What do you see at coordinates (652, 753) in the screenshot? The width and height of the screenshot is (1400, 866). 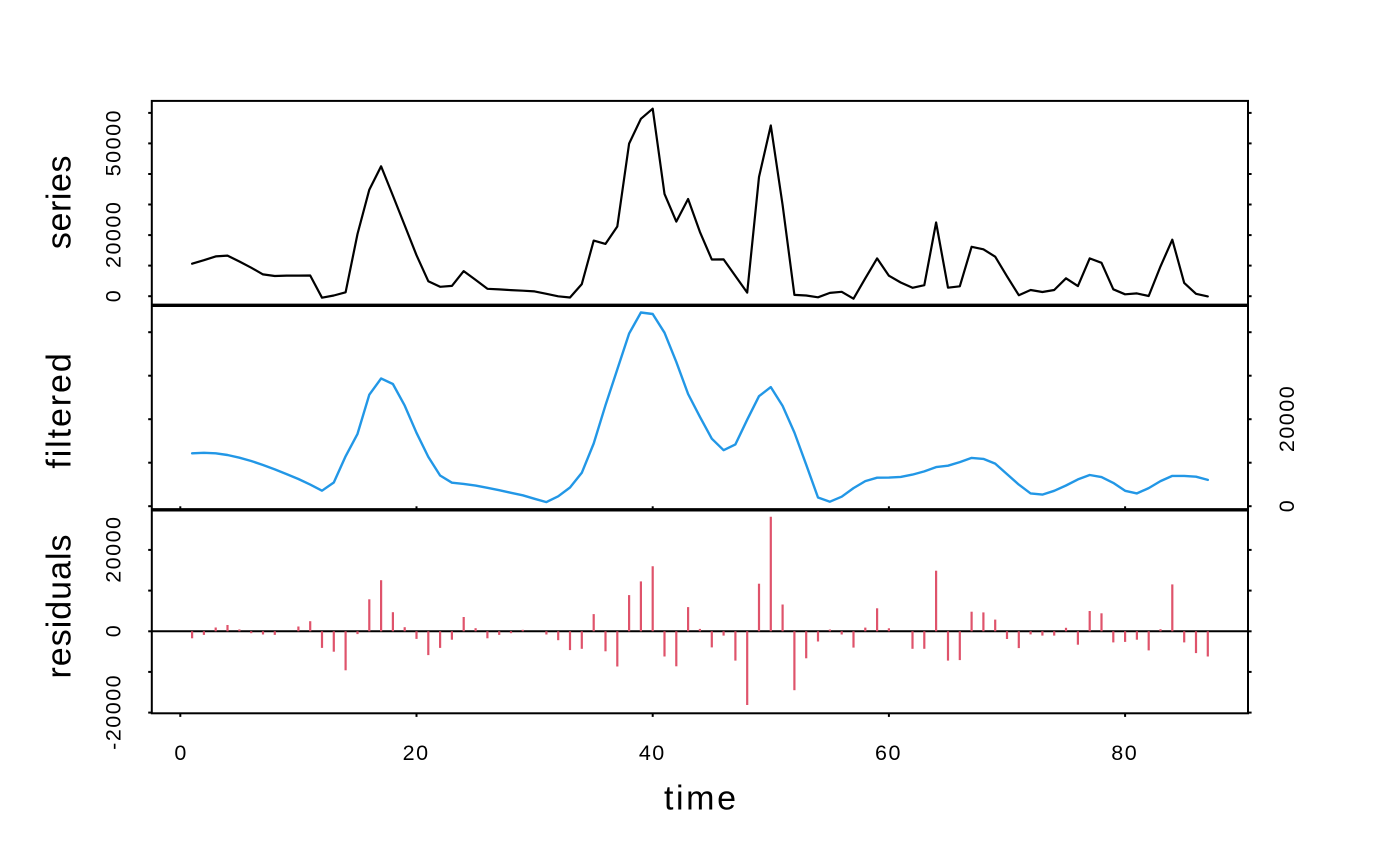 I see `svg-text: 40` at bounding box center [652, 753].